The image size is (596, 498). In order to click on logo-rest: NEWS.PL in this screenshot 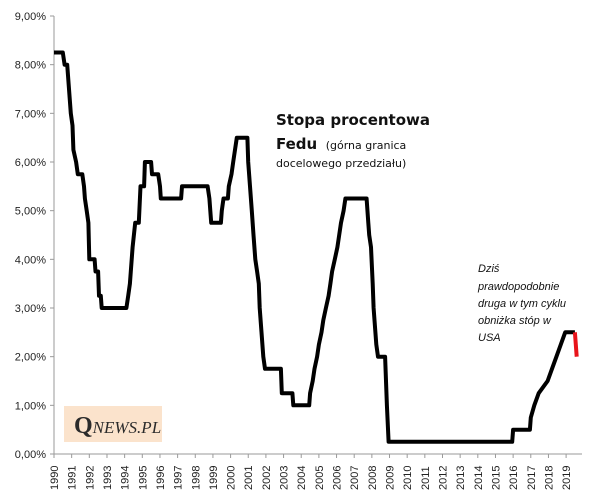, I will do `click(126, 427)`.